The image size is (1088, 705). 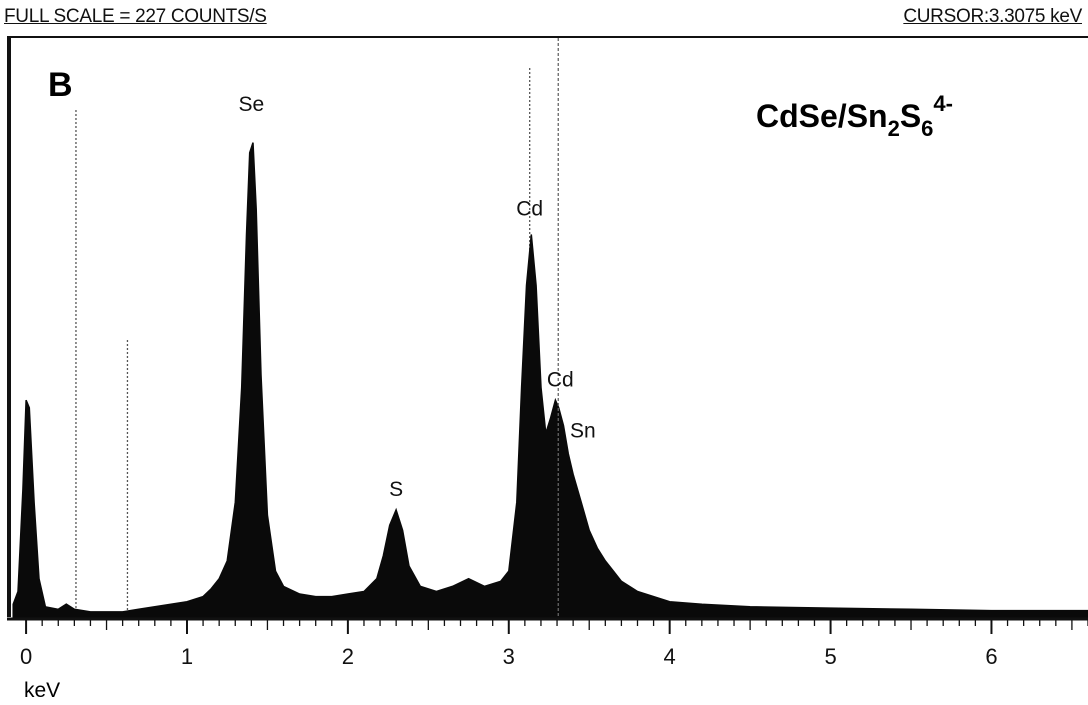 What do you see at coordinates (348, 656) in the screenshot?
I see `x-tick-label: 2` at bounding box center [348, 656].